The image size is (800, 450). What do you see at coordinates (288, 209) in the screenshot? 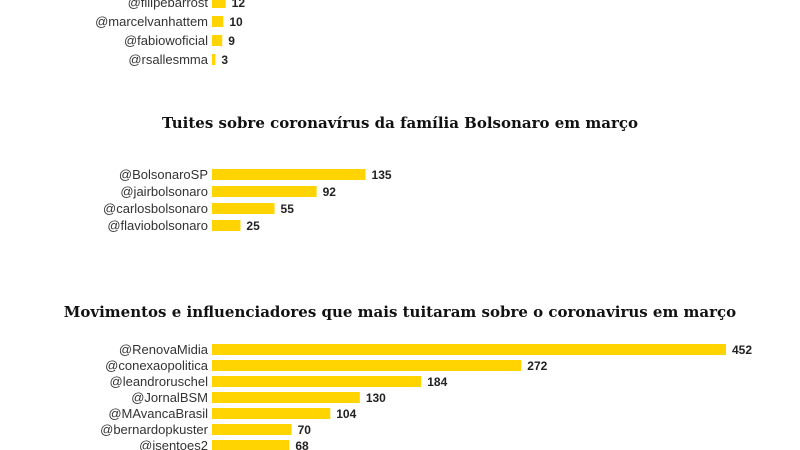
I see `value-label: 55` at bounding box center [288, 209].